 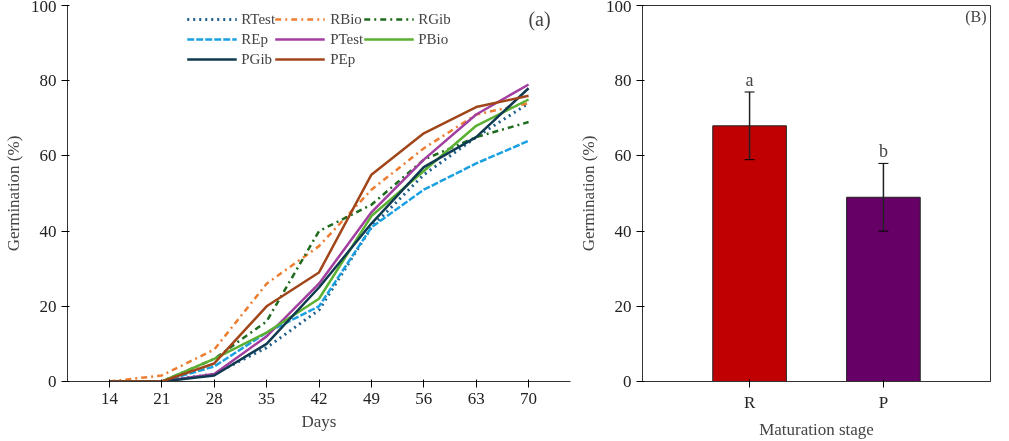 What do you see at coordinates (371, 398) in the screenshot?
I see `x-tick-label: 49` at bounding box center [371, 398].